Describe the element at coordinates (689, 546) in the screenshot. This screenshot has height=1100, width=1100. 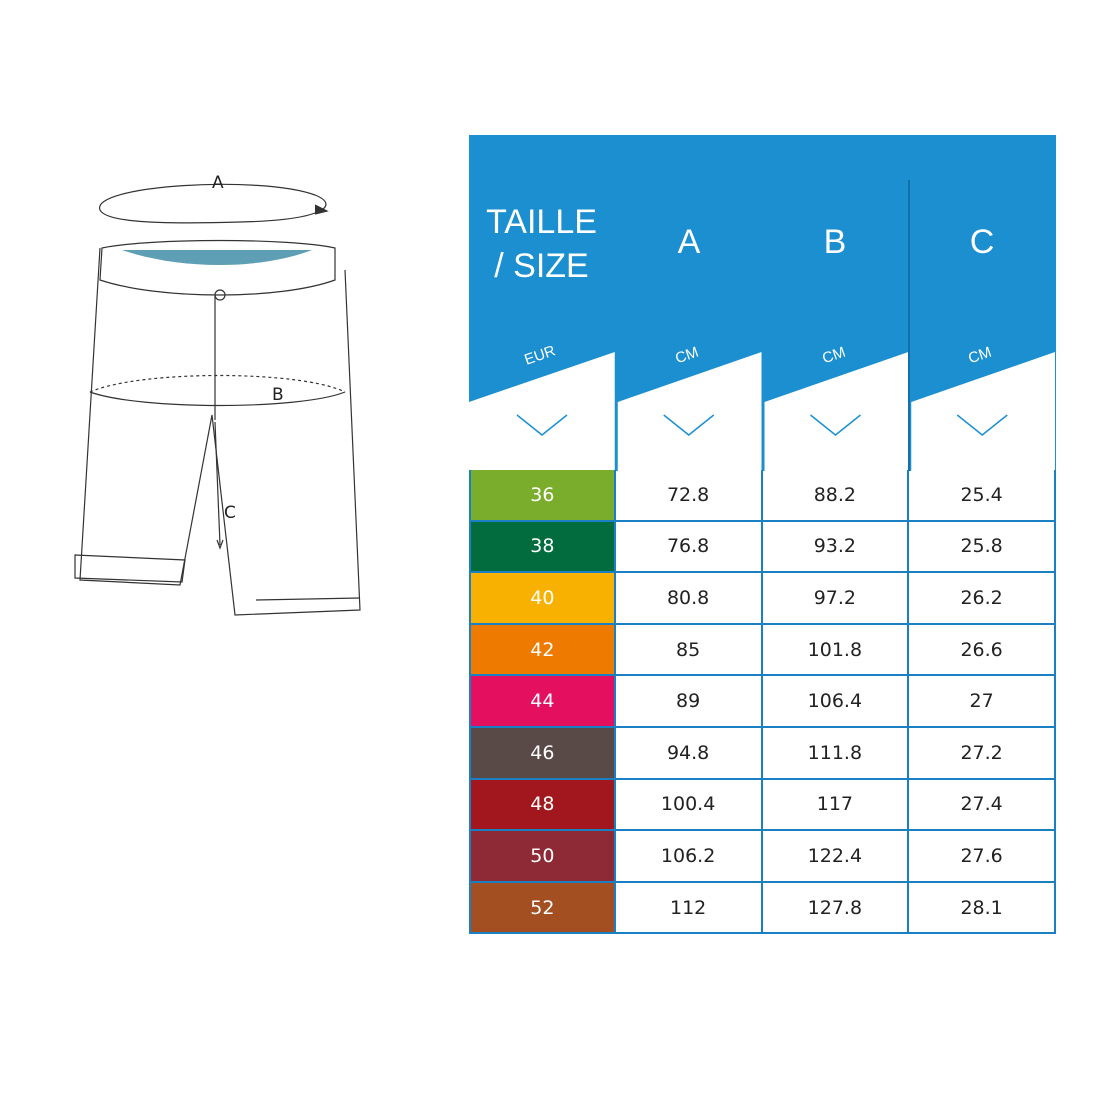
I see `cell-a: 76.8` at that location.